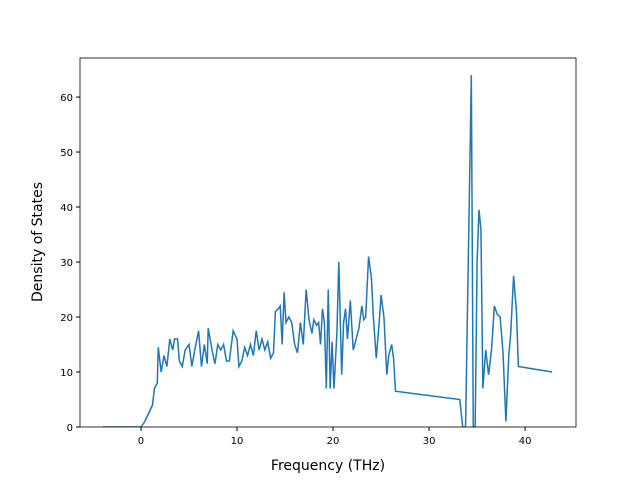 Image resolution: width=640 pixels, height=480 pixels. Describe the element at coordinates (66, 98) in the screenshot. I see `y-tick-label: 60` at that location.